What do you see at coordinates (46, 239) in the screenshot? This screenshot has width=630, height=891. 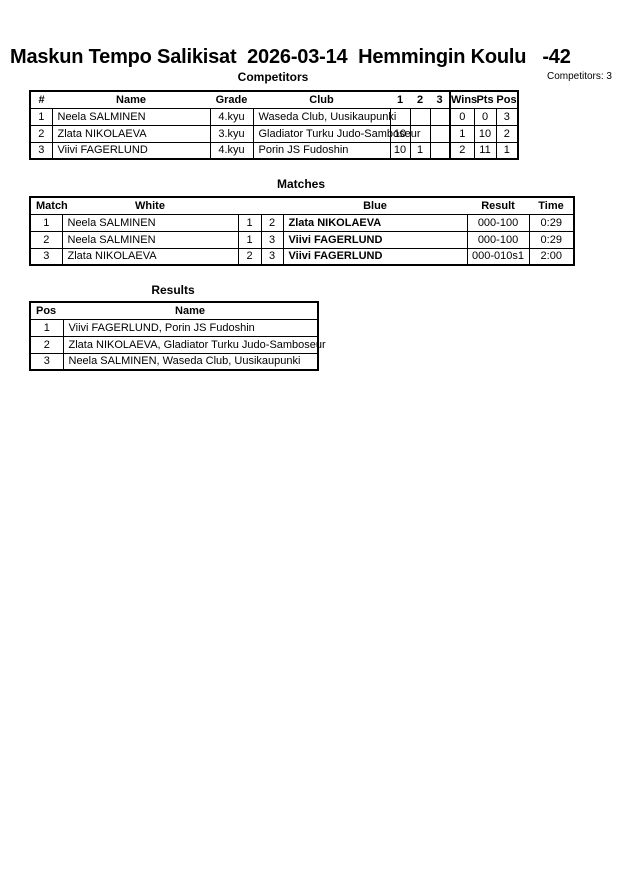 I see `match-number: 2` at bounding box center [46, 239].